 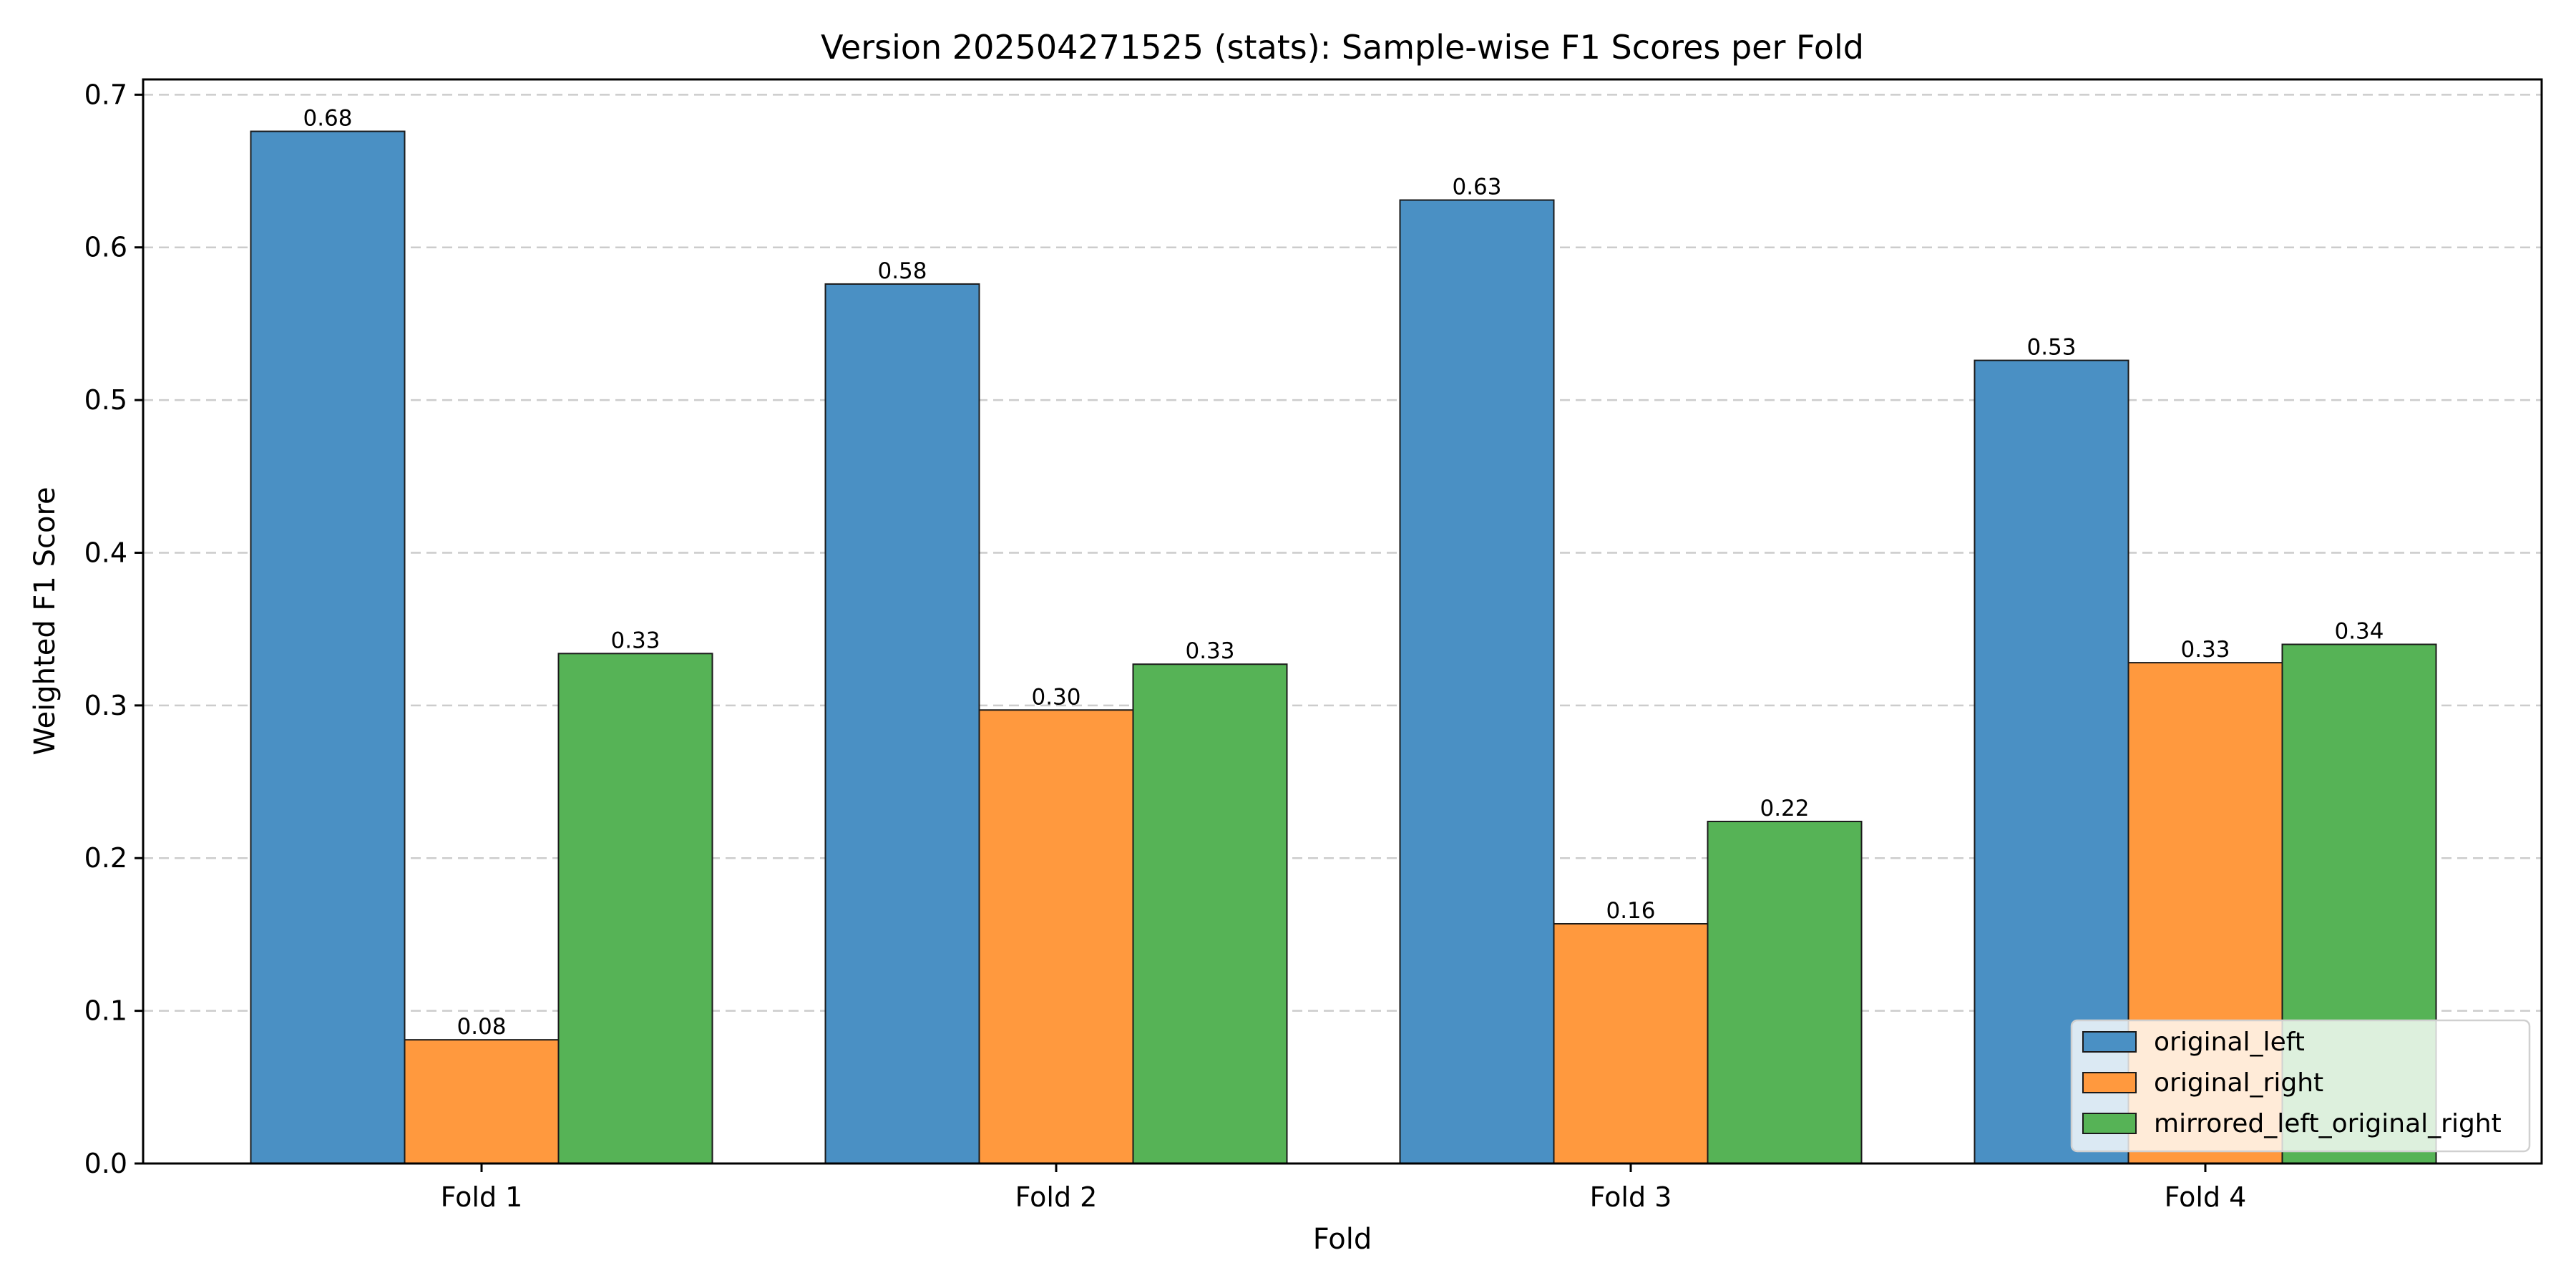 I want to click on bar-value-label: 0.16, so click(x=1630, y=911).